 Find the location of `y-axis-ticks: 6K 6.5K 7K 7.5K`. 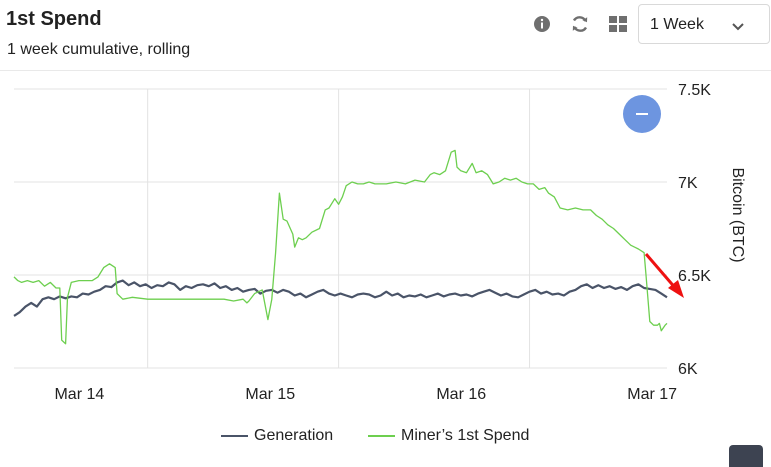

y-axis-ticks: 6K 6.5K 7K 7.5K is located at coordinates (694, 230).